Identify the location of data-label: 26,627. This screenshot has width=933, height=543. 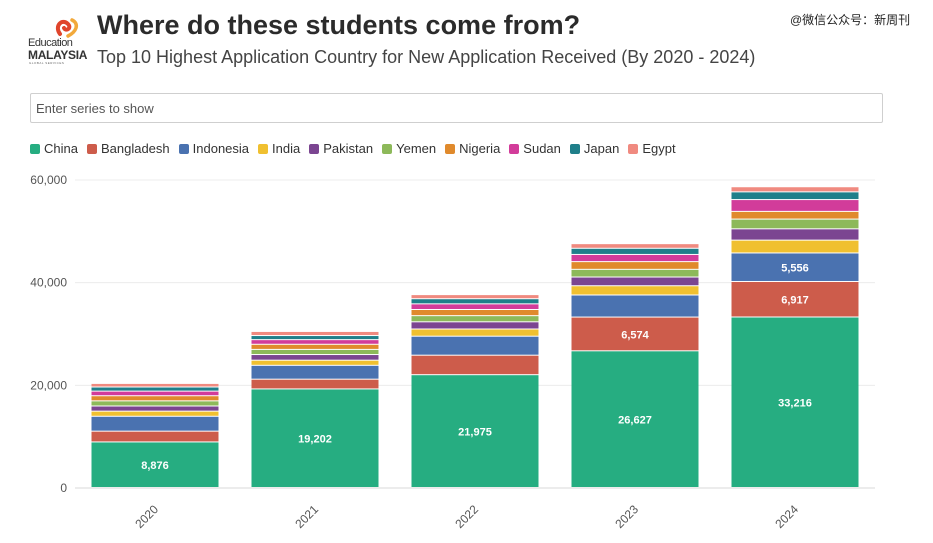
(635, 421).